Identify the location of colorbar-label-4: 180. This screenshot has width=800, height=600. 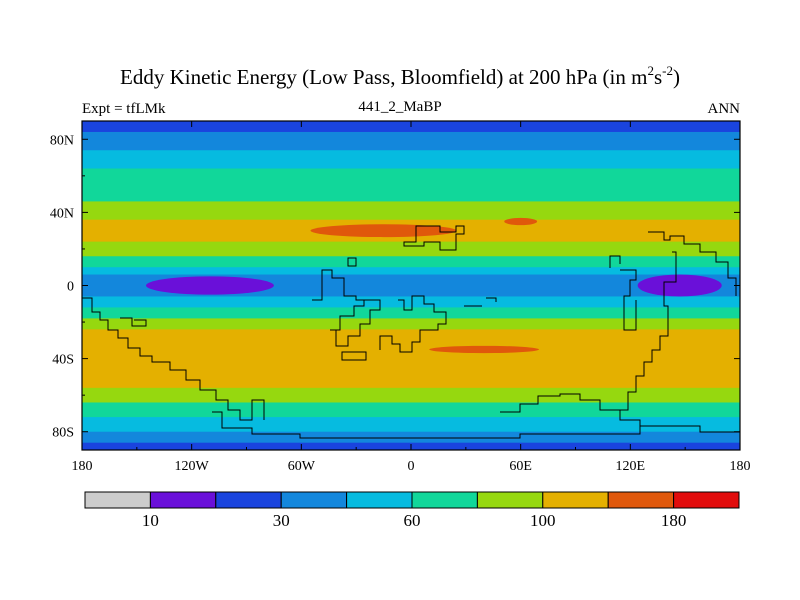
(674, 520).